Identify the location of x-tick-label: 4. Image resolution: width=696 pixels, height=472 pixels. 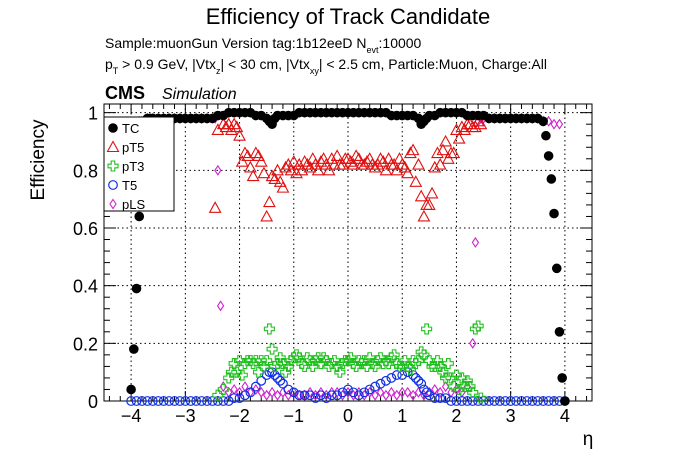
(565, 416).